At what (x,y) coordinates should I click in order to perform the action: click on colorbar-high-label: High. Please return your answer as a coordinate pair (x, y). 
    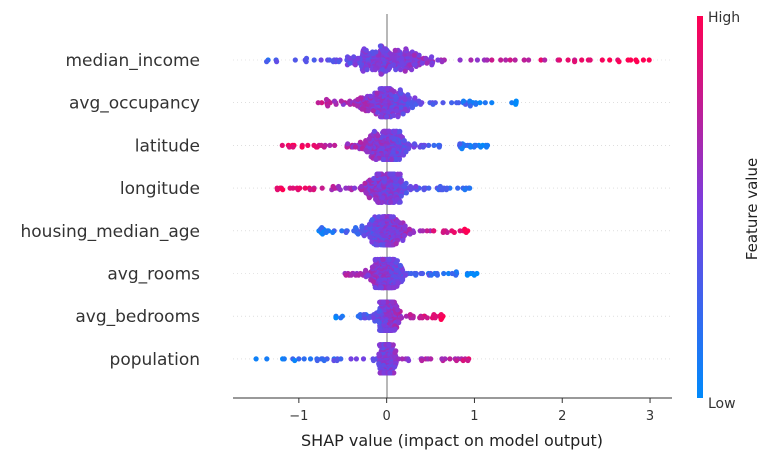
    Looking at the image, I should click on (724, 18).